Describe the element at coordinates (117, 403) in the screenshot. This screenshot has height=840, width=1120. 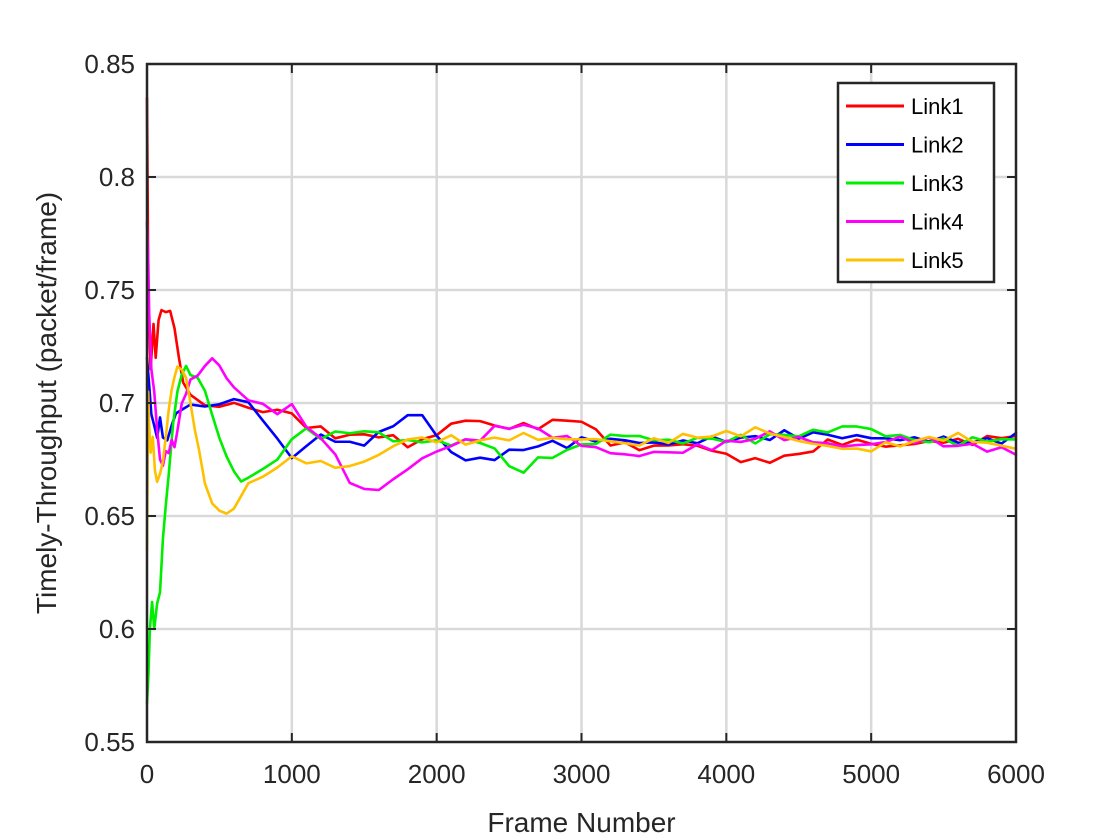
I see `y-tick-label: 0.7` at that location.